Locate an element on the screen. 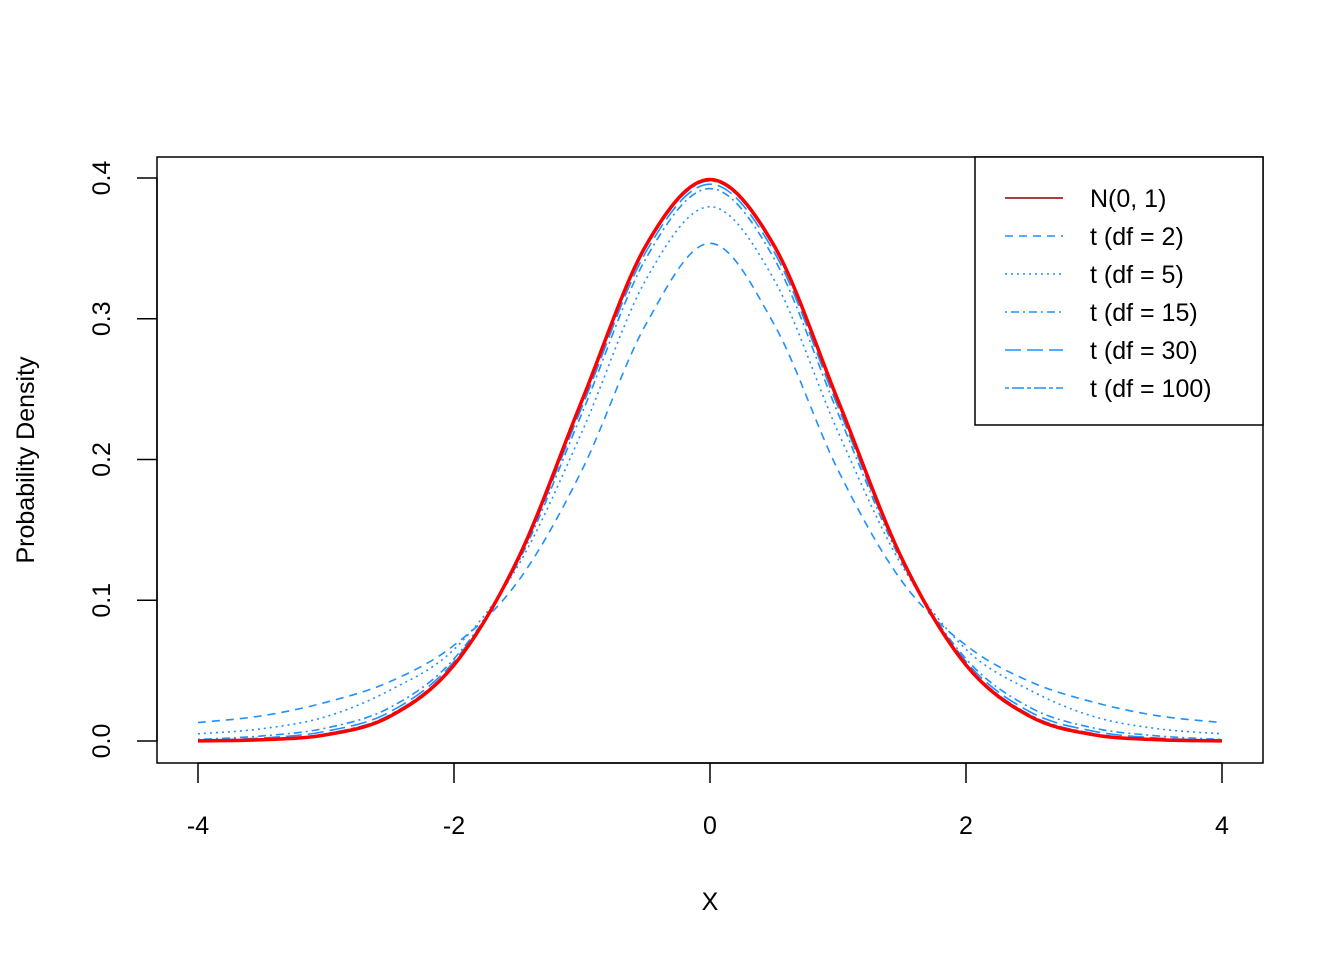  legend-label: N(0, 1) is located at coordinates (1128, 199).